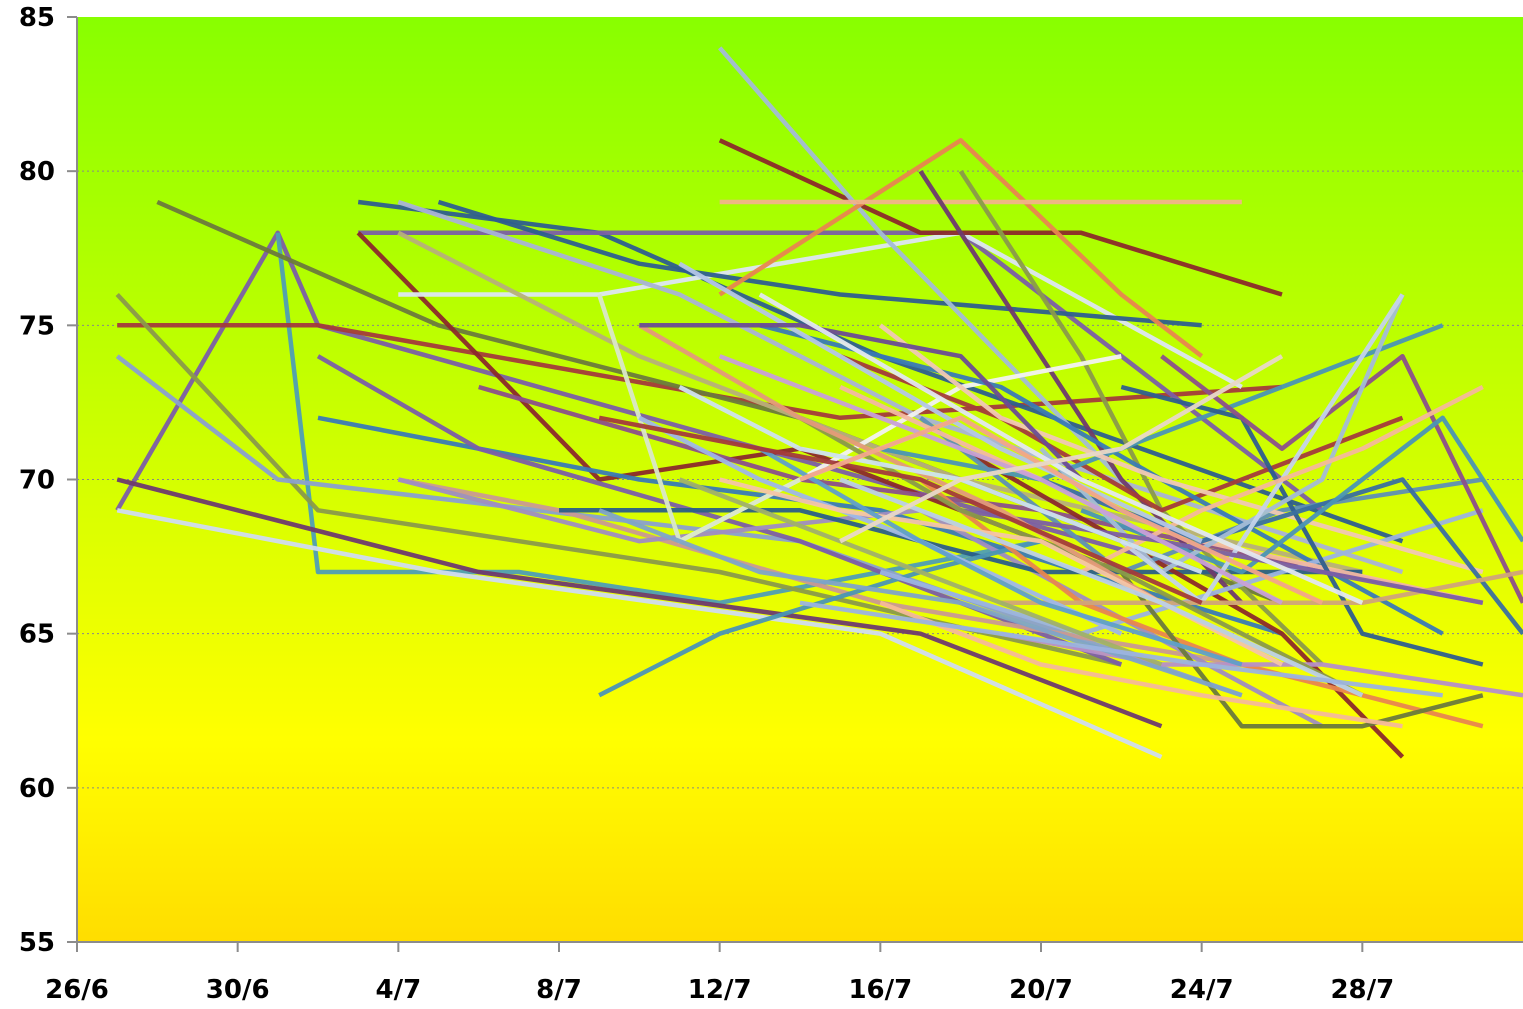 The height and width of the screenshot is (1009, 1523). Describe the element at coordinates (398, 990) in the screenshot. I see `x-tick-label-4-7: 4/7` at that location.